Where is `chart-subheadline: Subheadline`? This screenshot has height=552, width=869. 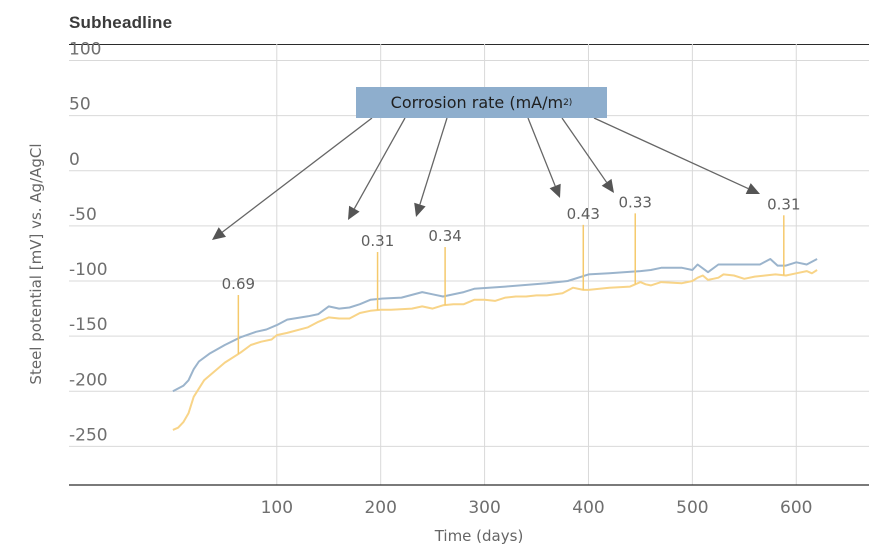 chart-subheadline: Subheadline is located at coordinates (121, 22).